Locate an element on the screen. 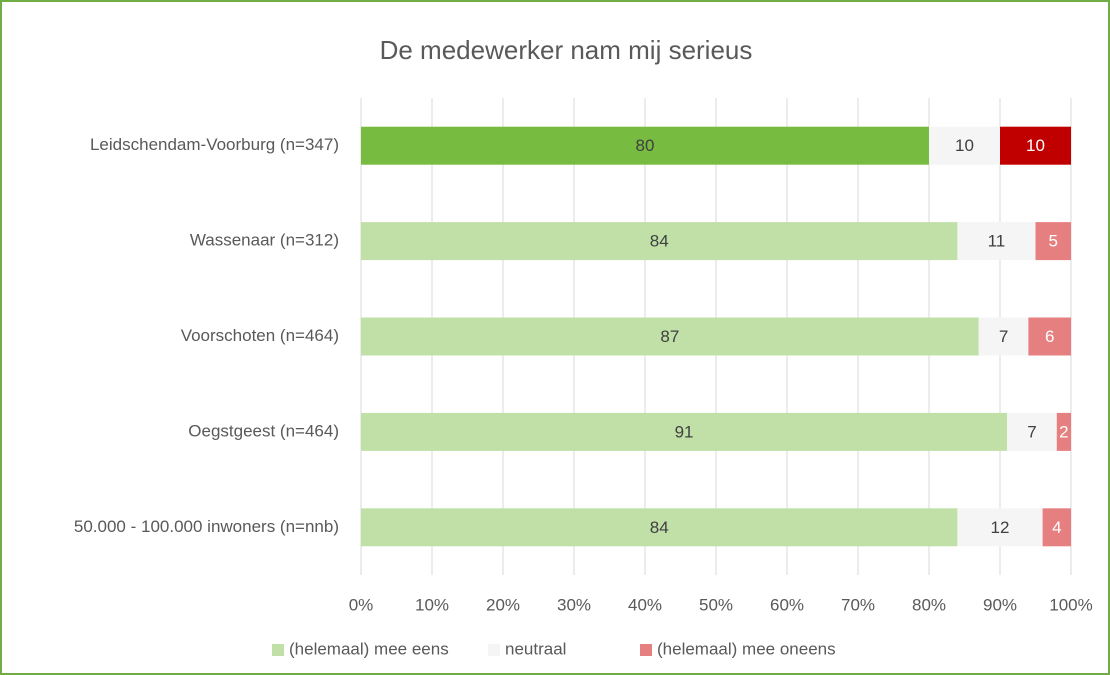 This screenshot has width=1110, height=675. x-tick-label: 90% is located at coordinates (1000, 604).